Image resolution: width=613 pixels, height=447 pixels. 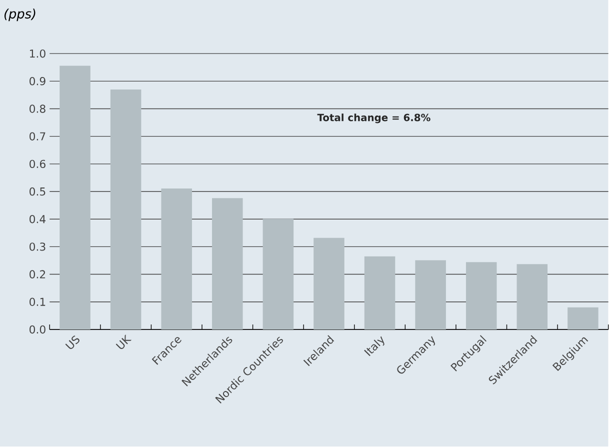 I want to click on x-tick-label: US, so click(x=72, y=343).